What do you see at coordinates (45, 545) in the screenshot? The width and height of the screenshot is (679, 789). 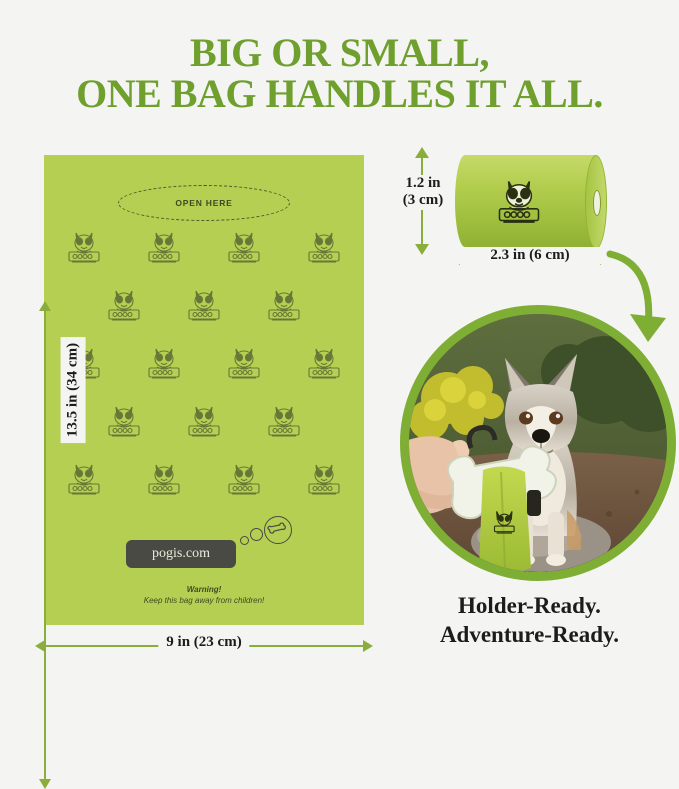 I see `bag-height-arrow` at bounding box center [45, 545].